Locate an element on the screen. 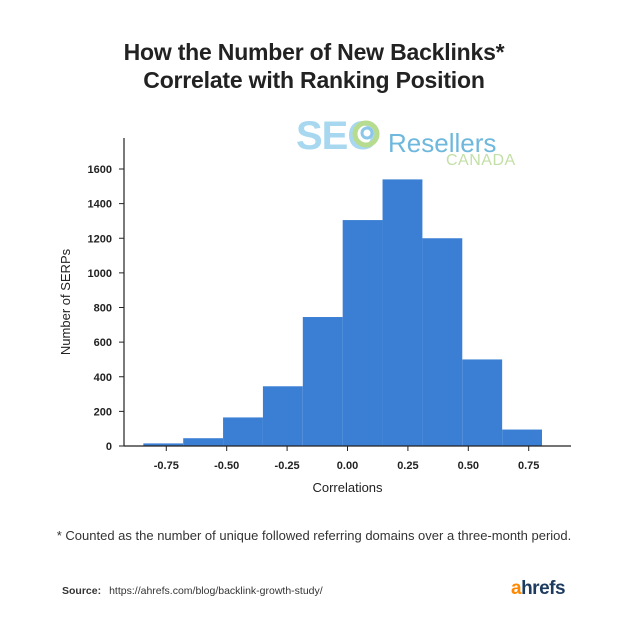  x-tick-label: 0.50 is located at coordinates (468, 466).